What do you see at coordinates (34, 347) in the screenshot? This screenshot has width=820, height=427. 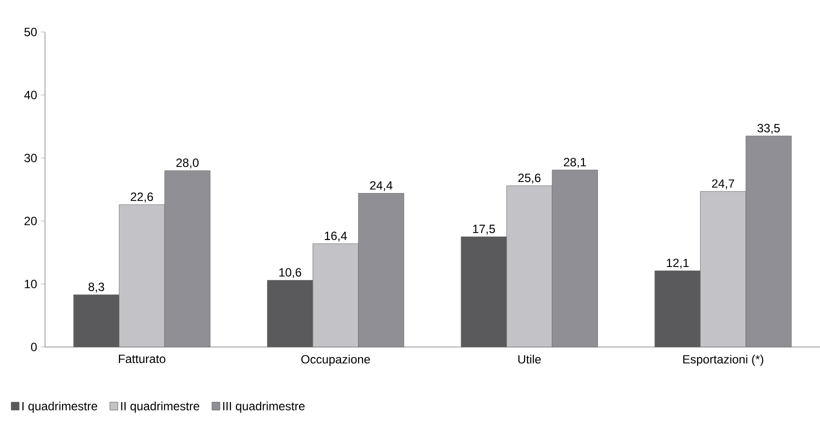 I see `y-tick-label: 0` at bounding box center [34, 347].